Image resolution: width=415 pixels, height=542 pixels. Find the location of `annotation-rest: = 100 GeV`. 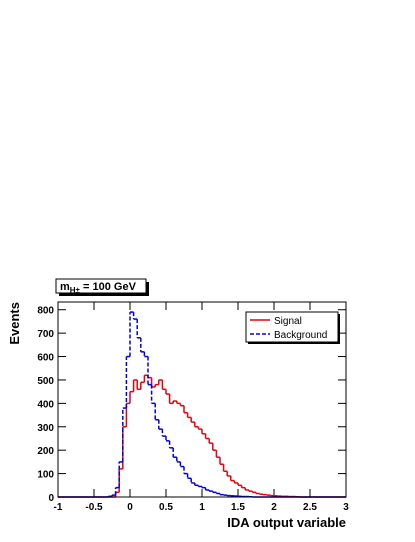

annotation-rest: = 100 GeV is located at coordinates (108, 287).